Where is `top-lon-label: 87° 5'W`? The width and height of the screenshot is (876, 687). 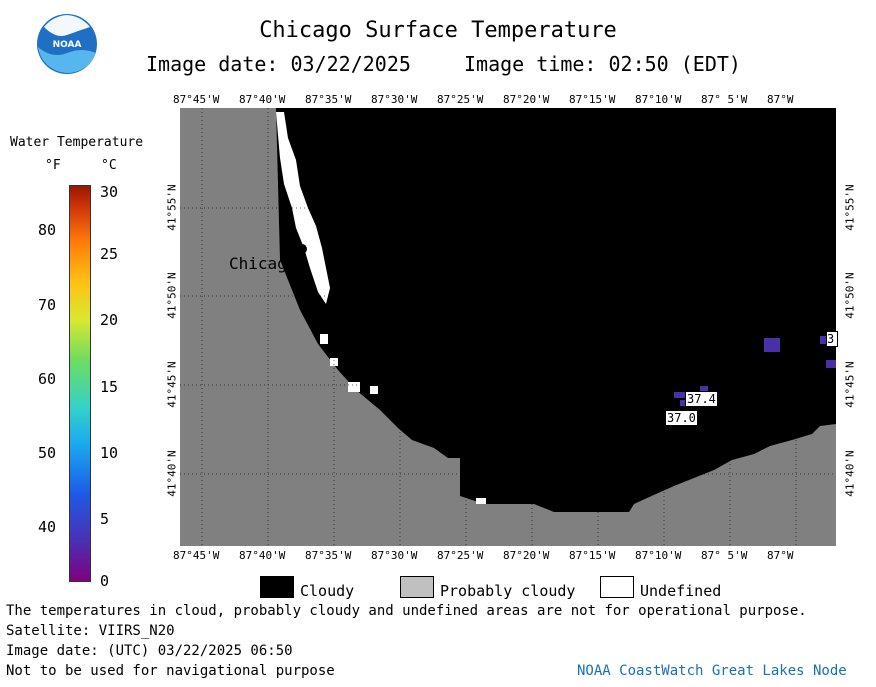 top-lon-label: 87° 5'W is located at coordinates (724, 99).